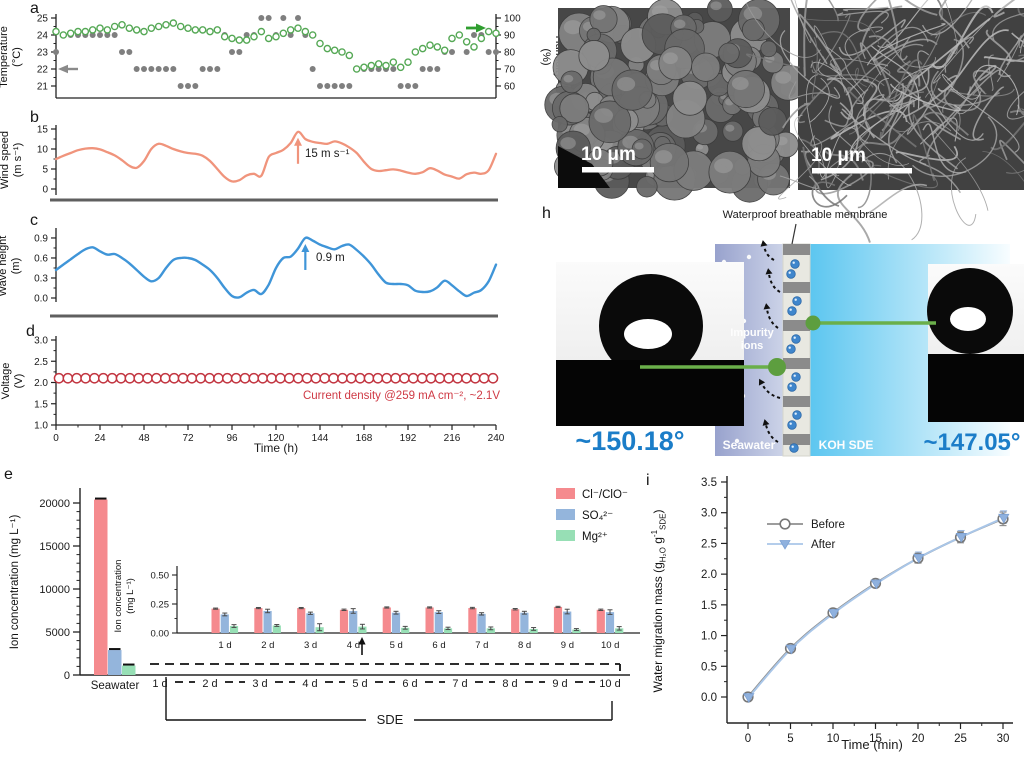  I want to click on div: Water migration mass (gH₂O g-1SDE), so click(659, 601).